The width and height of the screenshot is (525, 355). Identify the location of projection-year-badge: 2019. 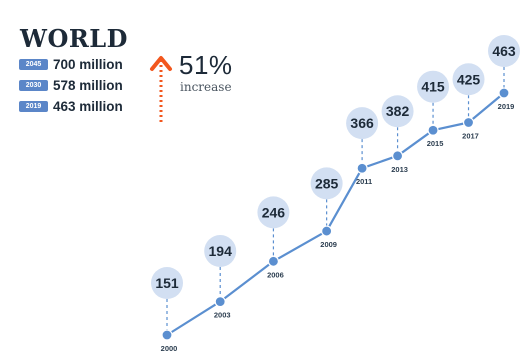
(33, 106).